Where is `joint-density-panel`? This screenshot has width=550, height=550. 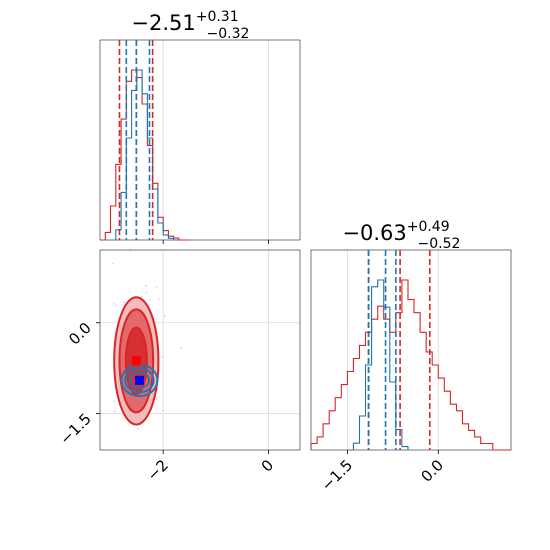 joint-density-panel is located at coordinates (198, 351).